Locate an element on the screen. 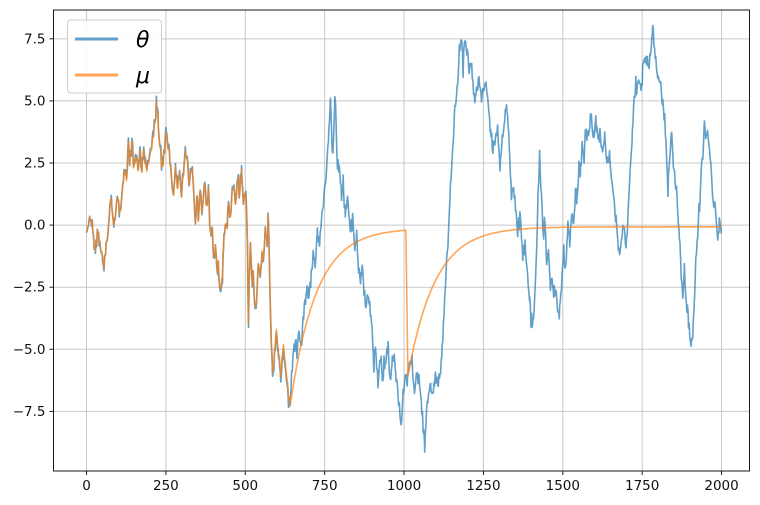 The image size is (760, 505). y-tick-label: 7.5 is located at coordinates (34, 39).